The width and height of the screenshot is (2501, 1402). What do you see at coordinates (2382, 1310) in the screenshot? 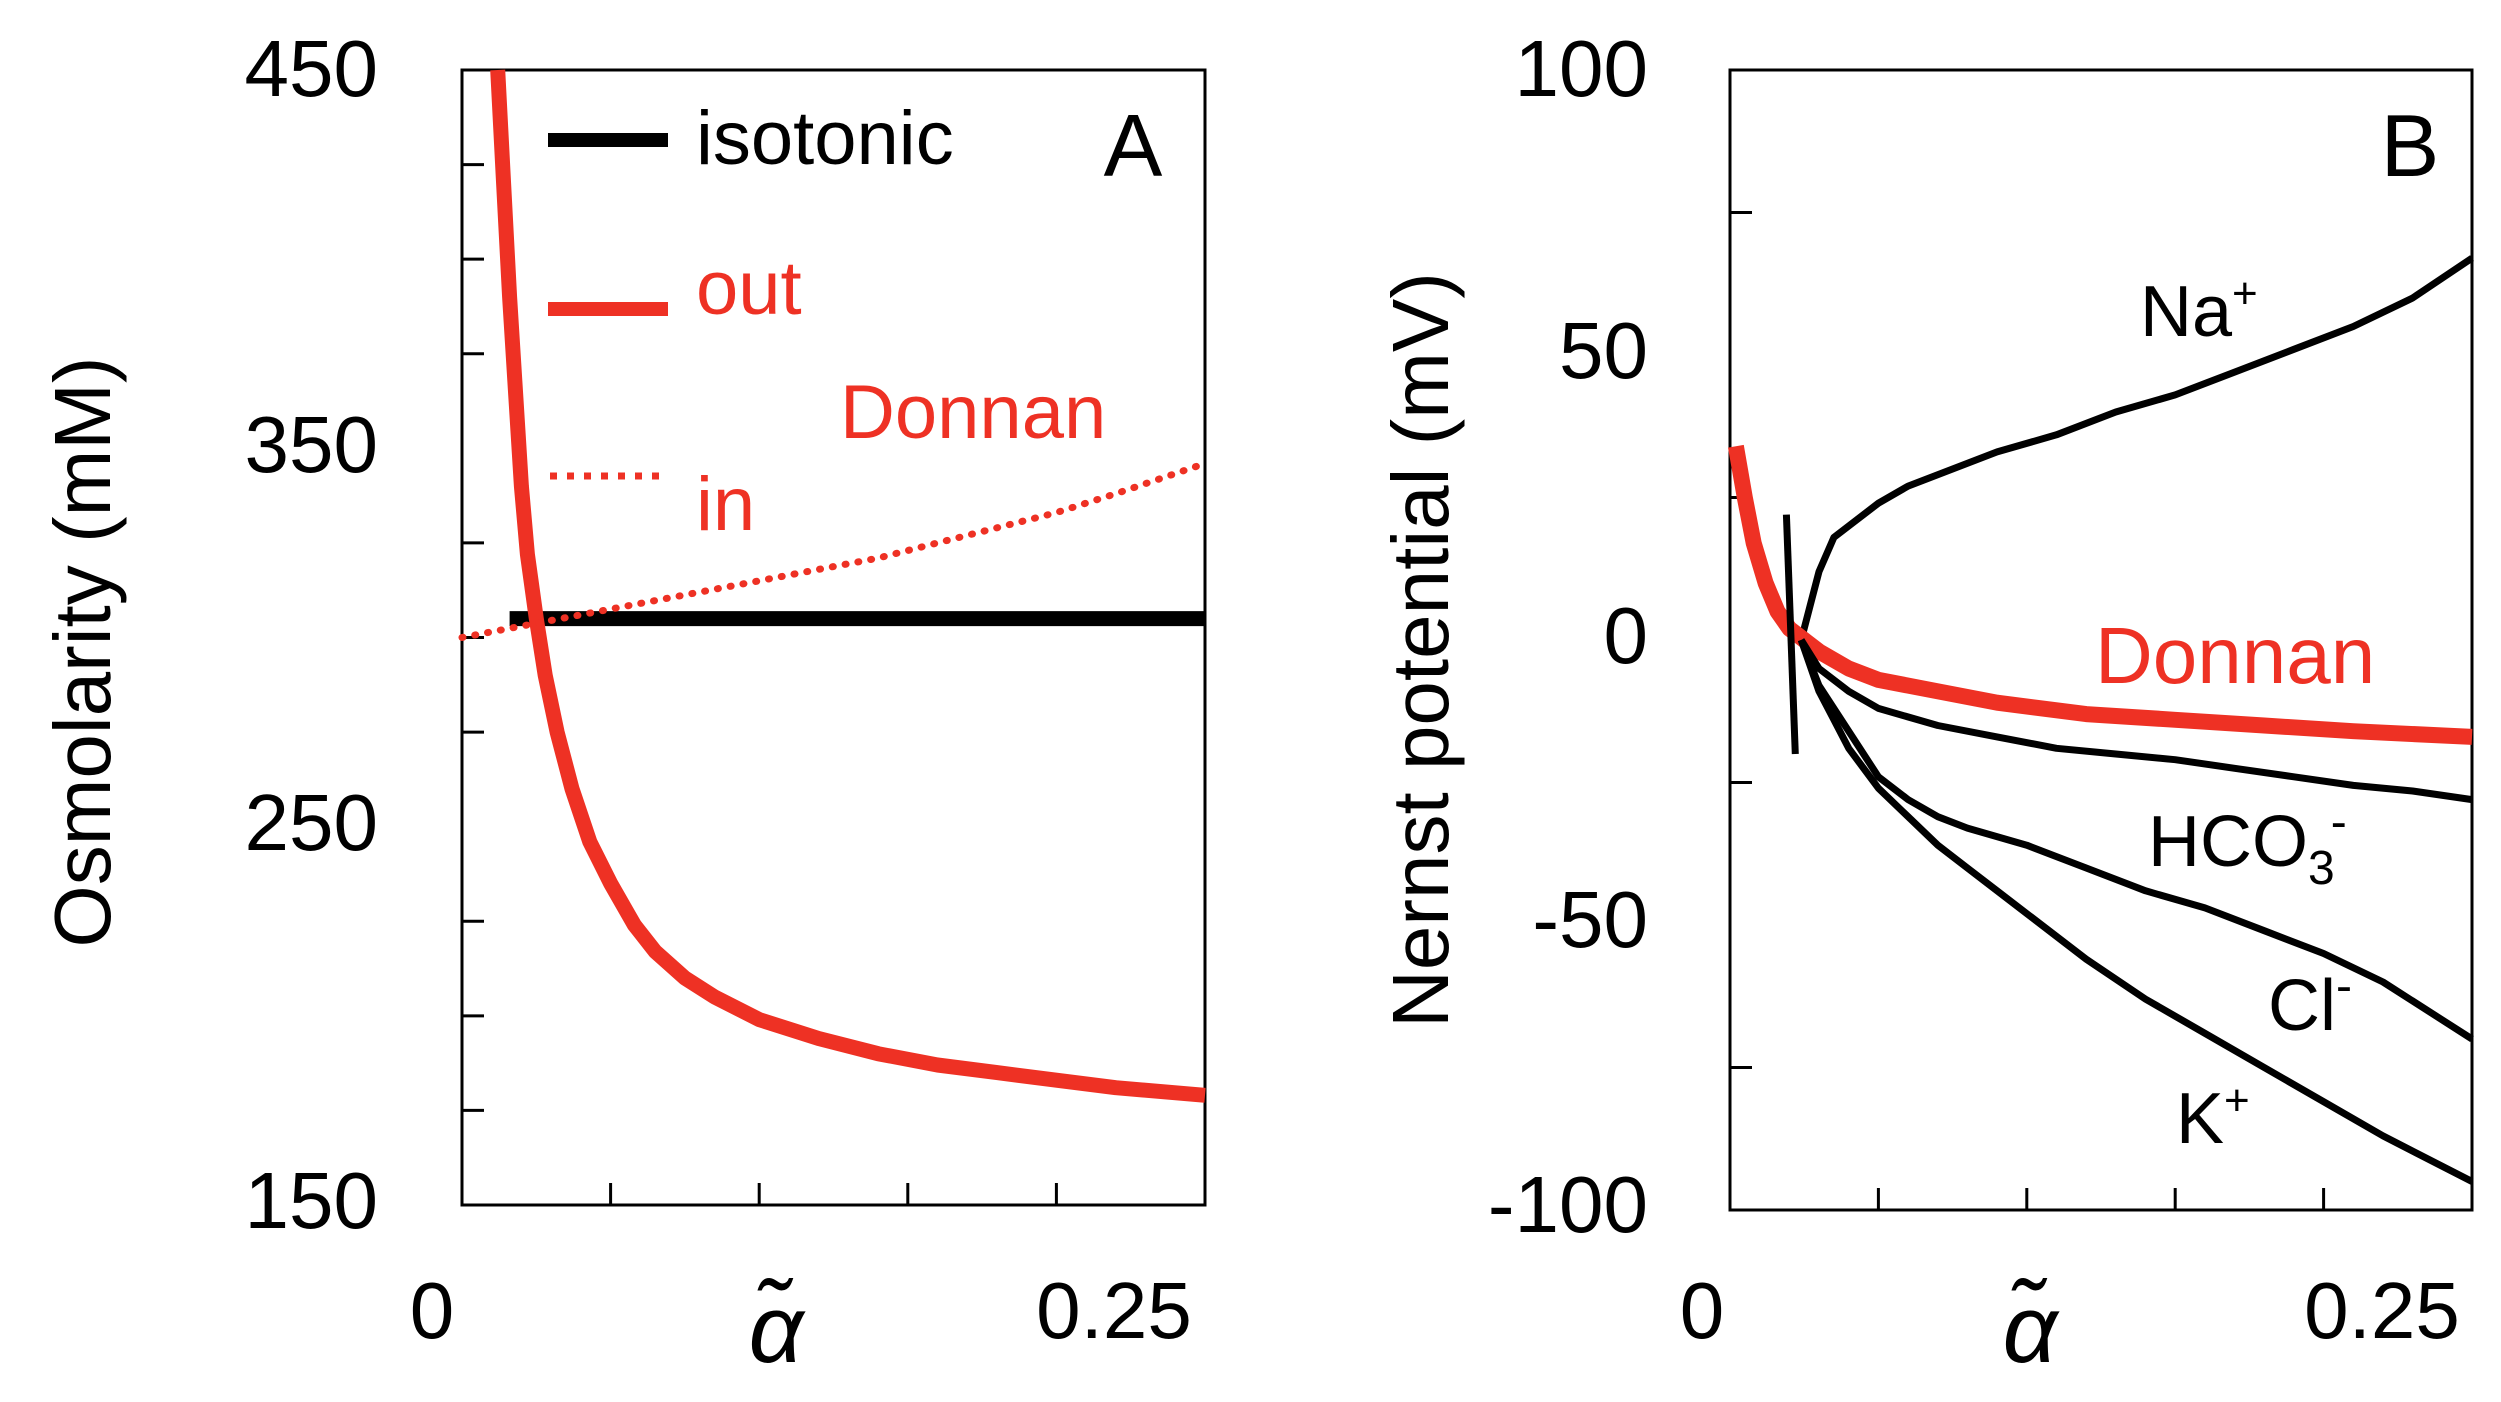
I see `panel-b-x-tick-label: 0.25` at bounding box center [2382, 1310].